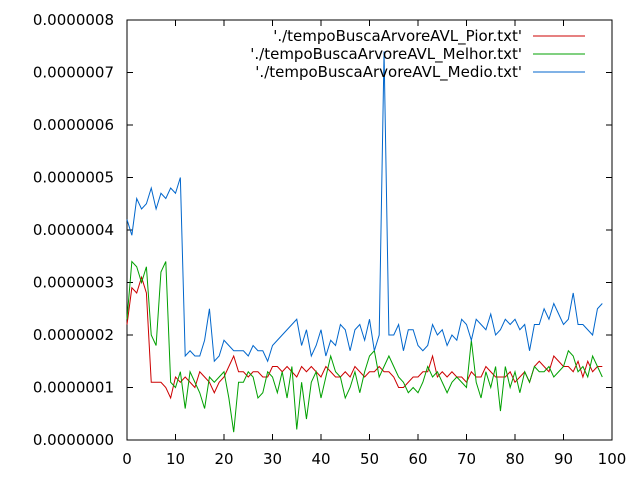  I want to click on y-tick-label: 0.0000000, so click(73, 440).